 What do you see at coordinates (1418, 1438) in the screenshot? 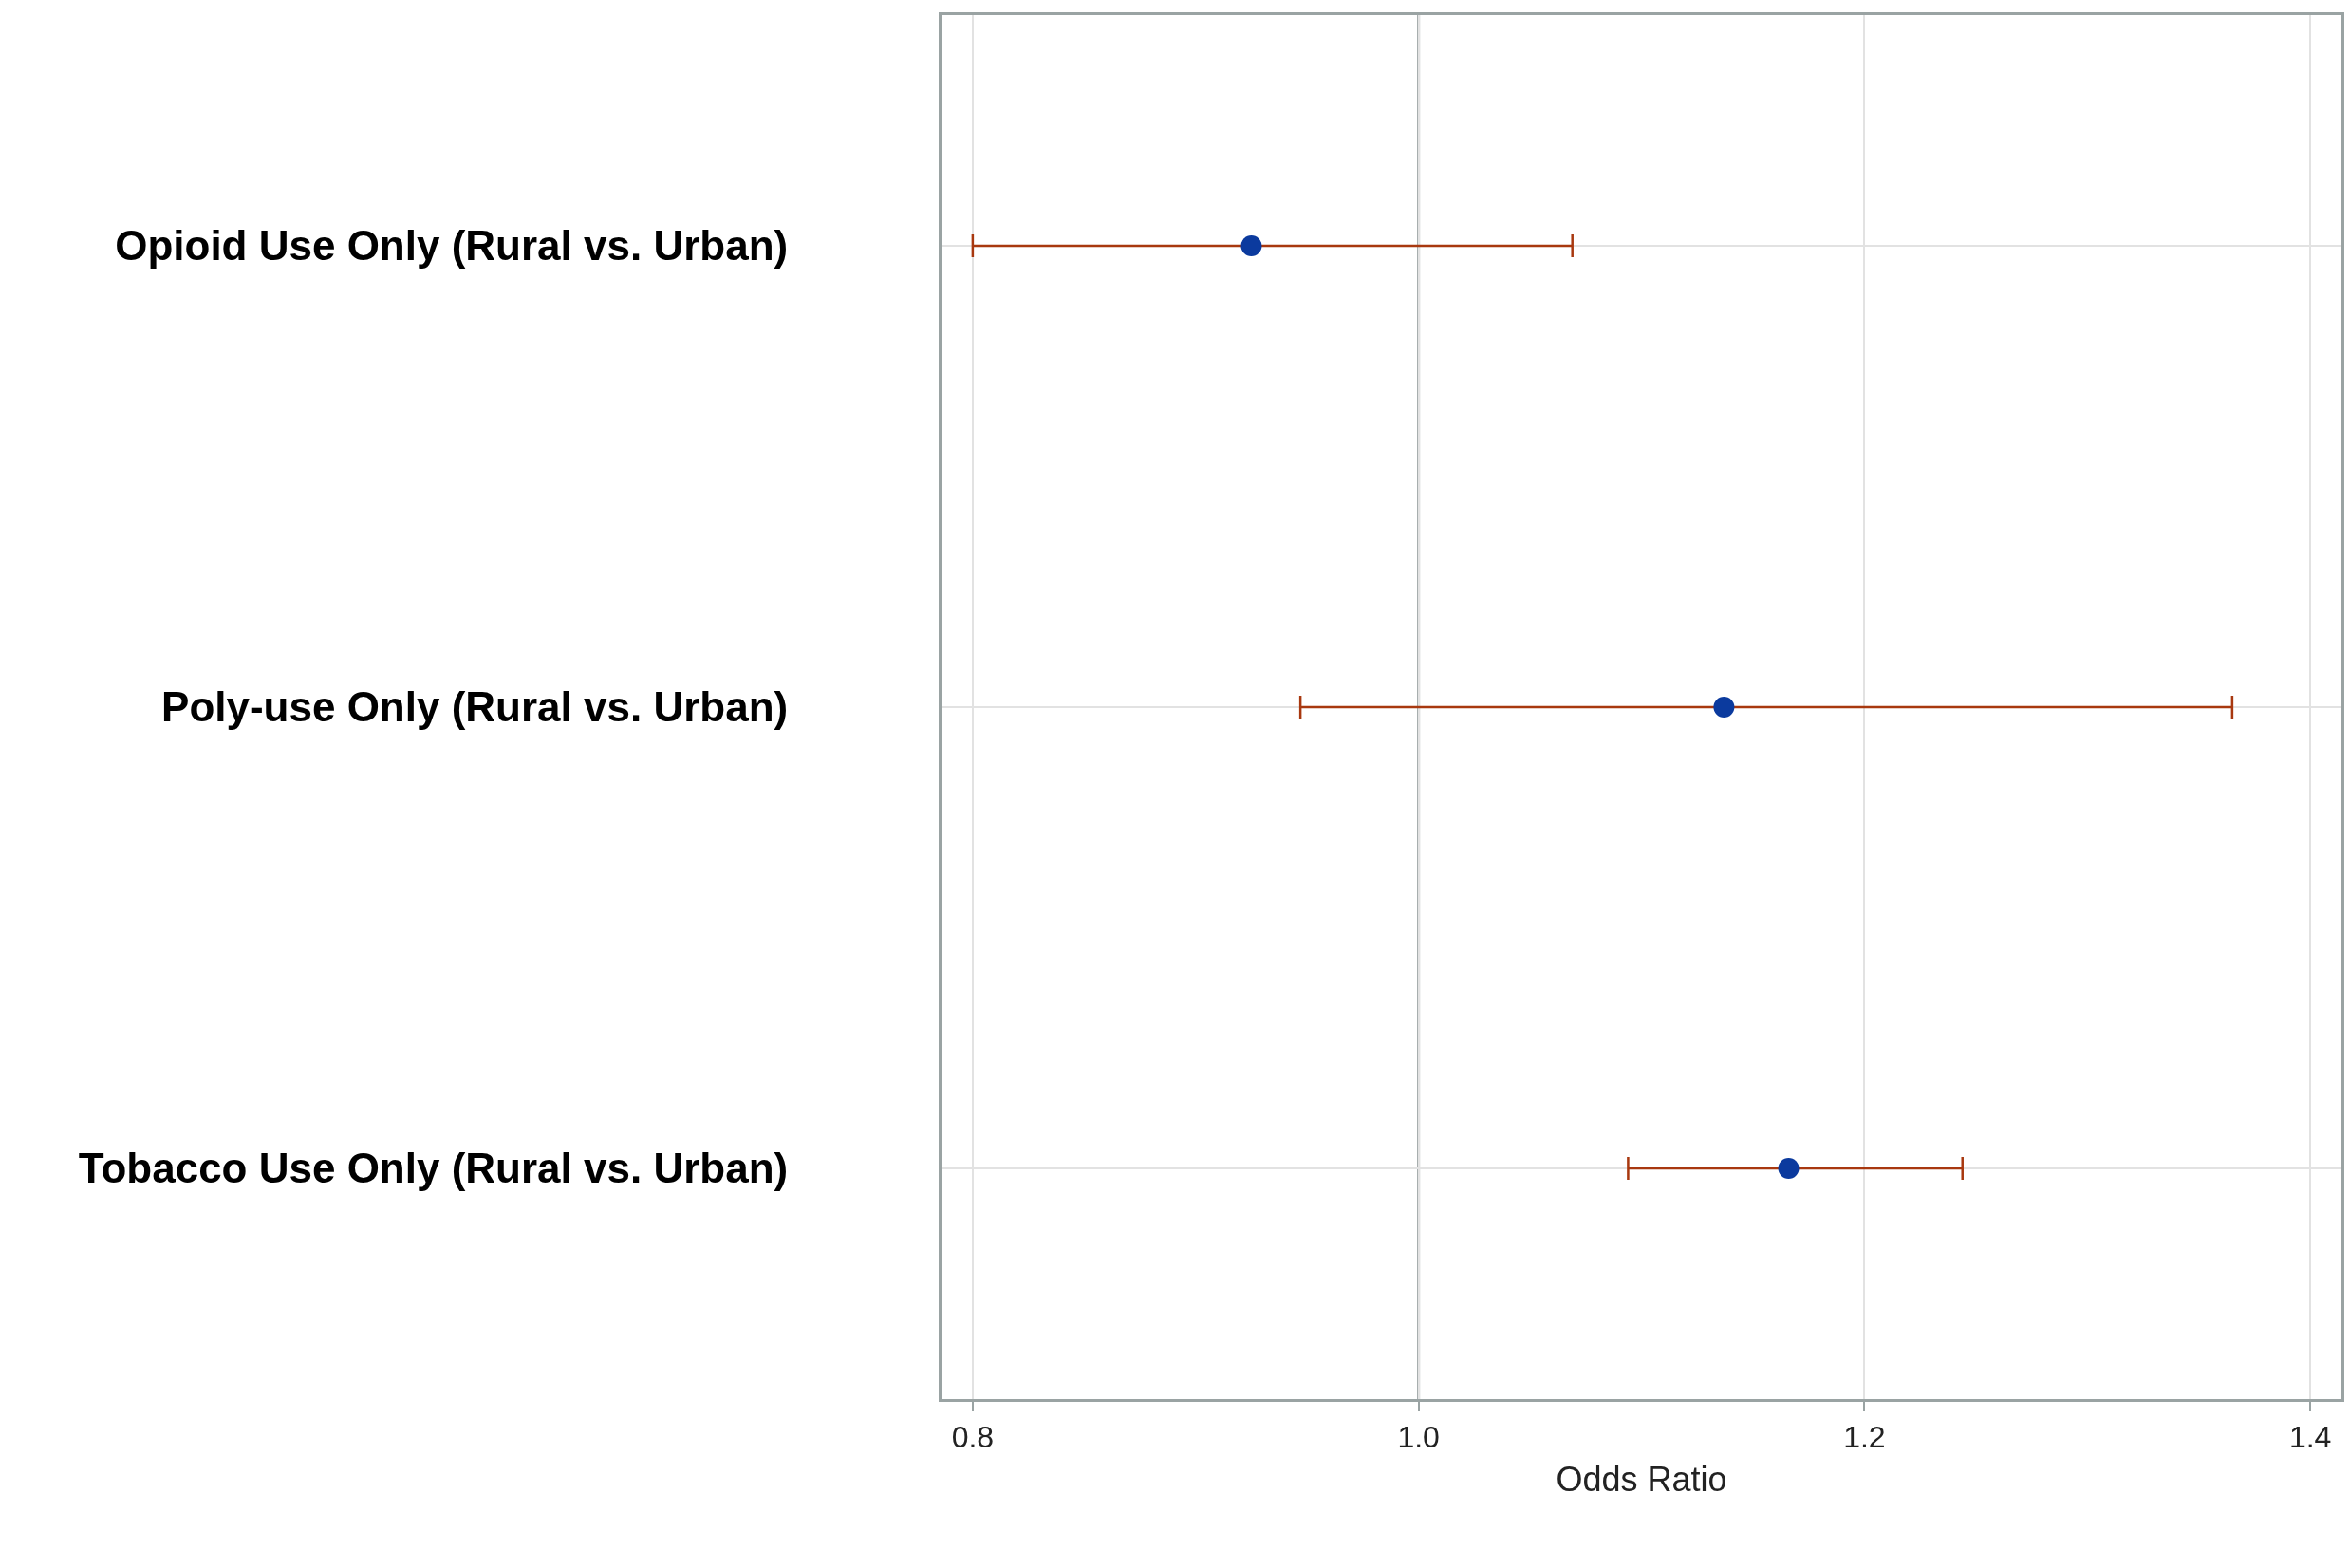
I see `x-tick-label: 1.0` at bounding box center [1418, 1438].